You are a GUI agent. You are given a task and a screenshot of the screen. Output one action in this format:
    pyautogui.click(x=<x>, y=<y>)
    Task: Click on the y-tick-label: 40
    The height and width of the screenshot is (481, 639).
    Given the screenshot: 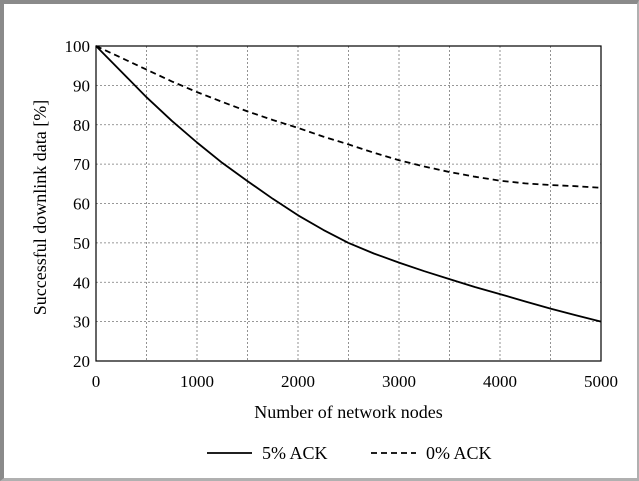 What is the action you would take?
    pyautogui.click(x=81, y=282)
    